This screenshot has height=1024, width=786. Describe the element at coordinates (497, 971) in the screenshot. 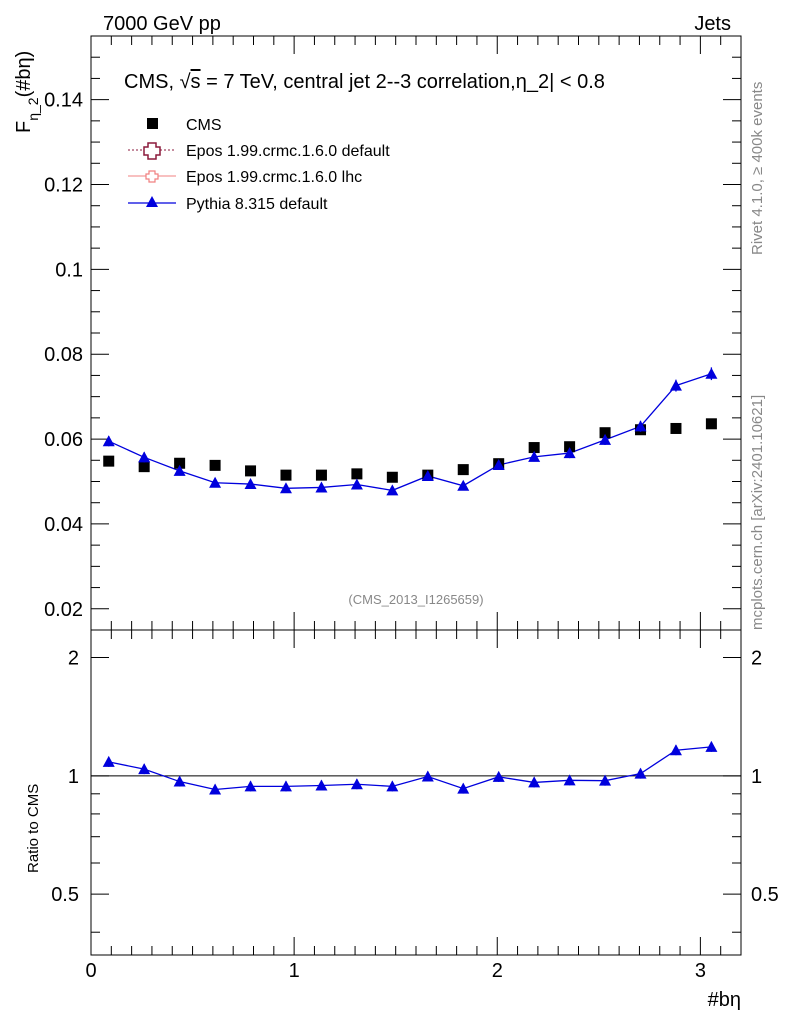

I see `x-tick-label: 2` at that location.